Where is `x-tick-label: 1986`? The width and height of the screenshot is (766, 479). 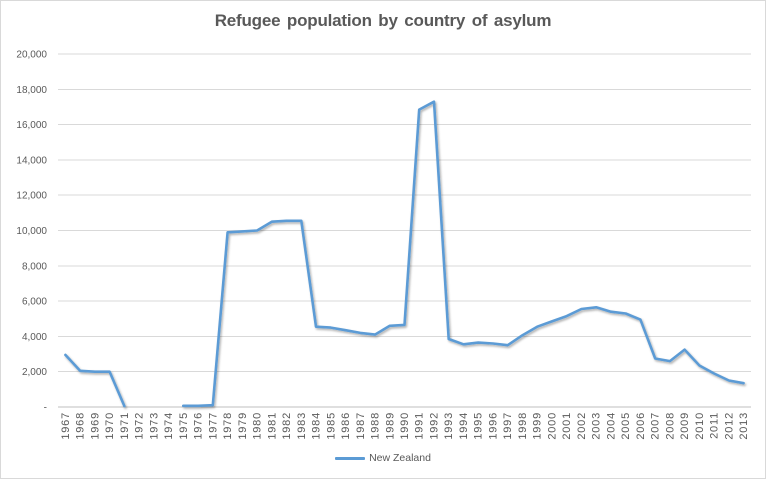 x-tick-label: 1986 is located at coordinates (346, 426).